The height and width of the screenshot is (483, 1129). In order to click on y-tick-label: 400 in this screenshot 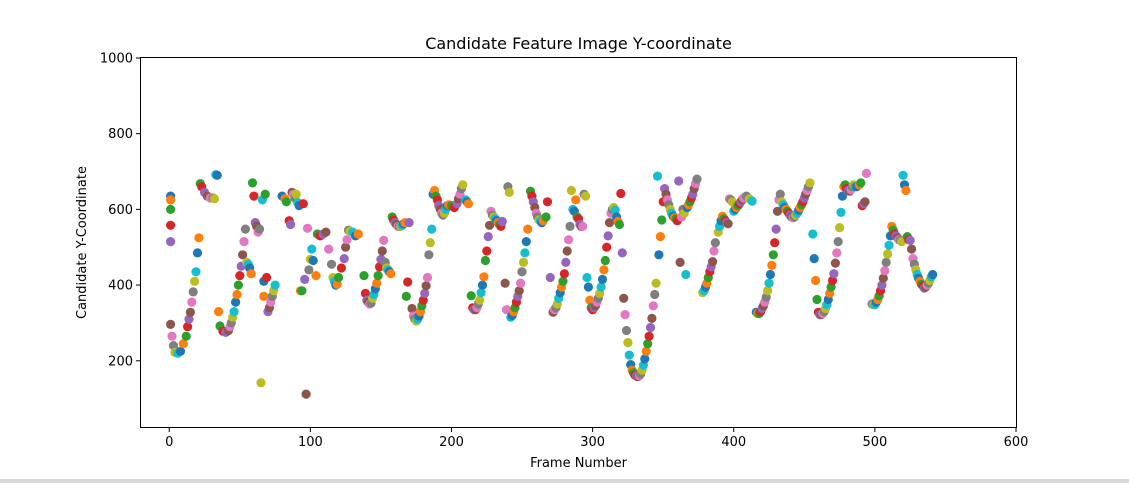, I will do `click(120, 286)`.